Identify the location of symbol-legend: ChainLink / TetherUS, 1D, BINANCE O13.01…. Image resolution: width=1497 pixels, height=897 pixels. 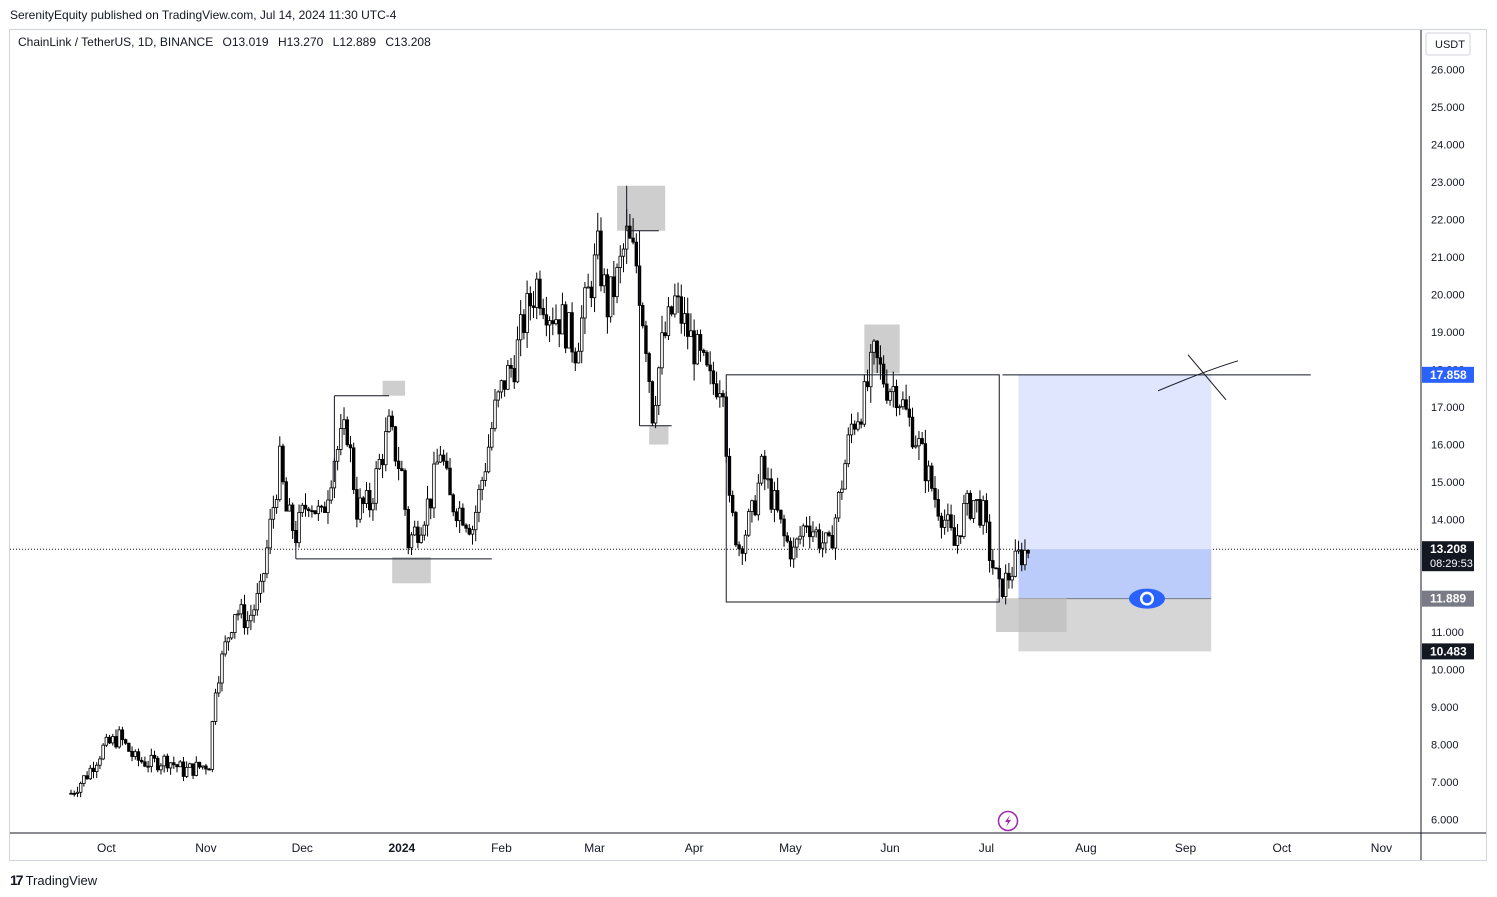
(227, 42).